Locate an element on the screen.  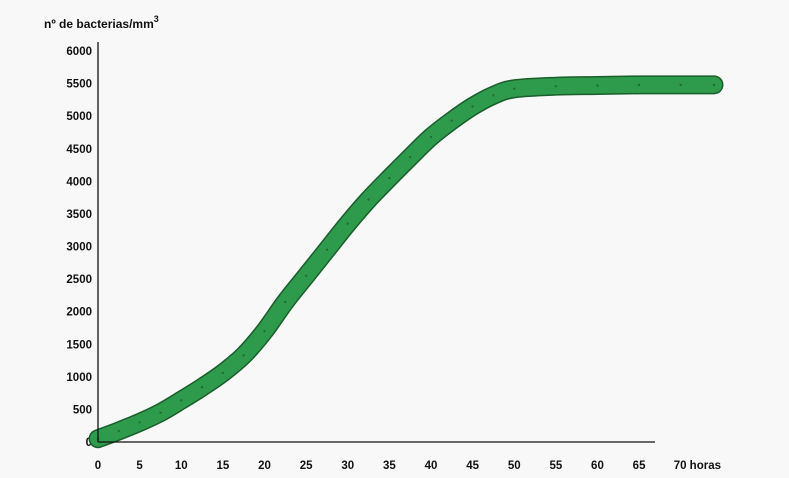
y-tick-label: 2000 is located at coordinates (79, 313).